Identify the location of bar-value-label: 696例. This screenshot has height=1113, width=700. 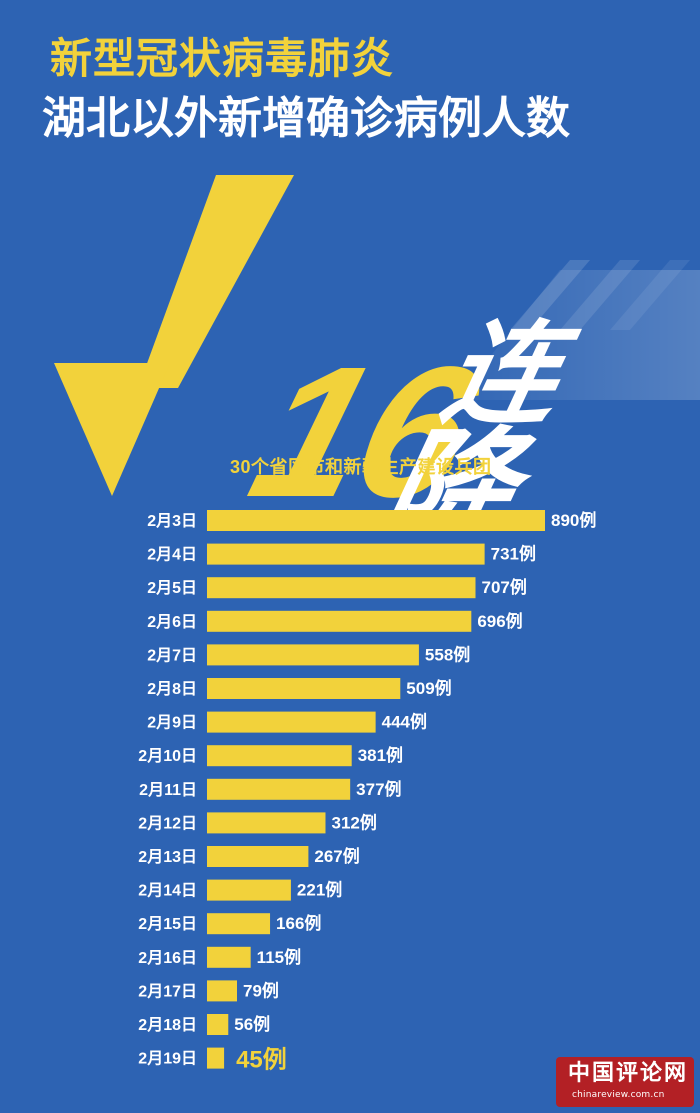
(499, 621).